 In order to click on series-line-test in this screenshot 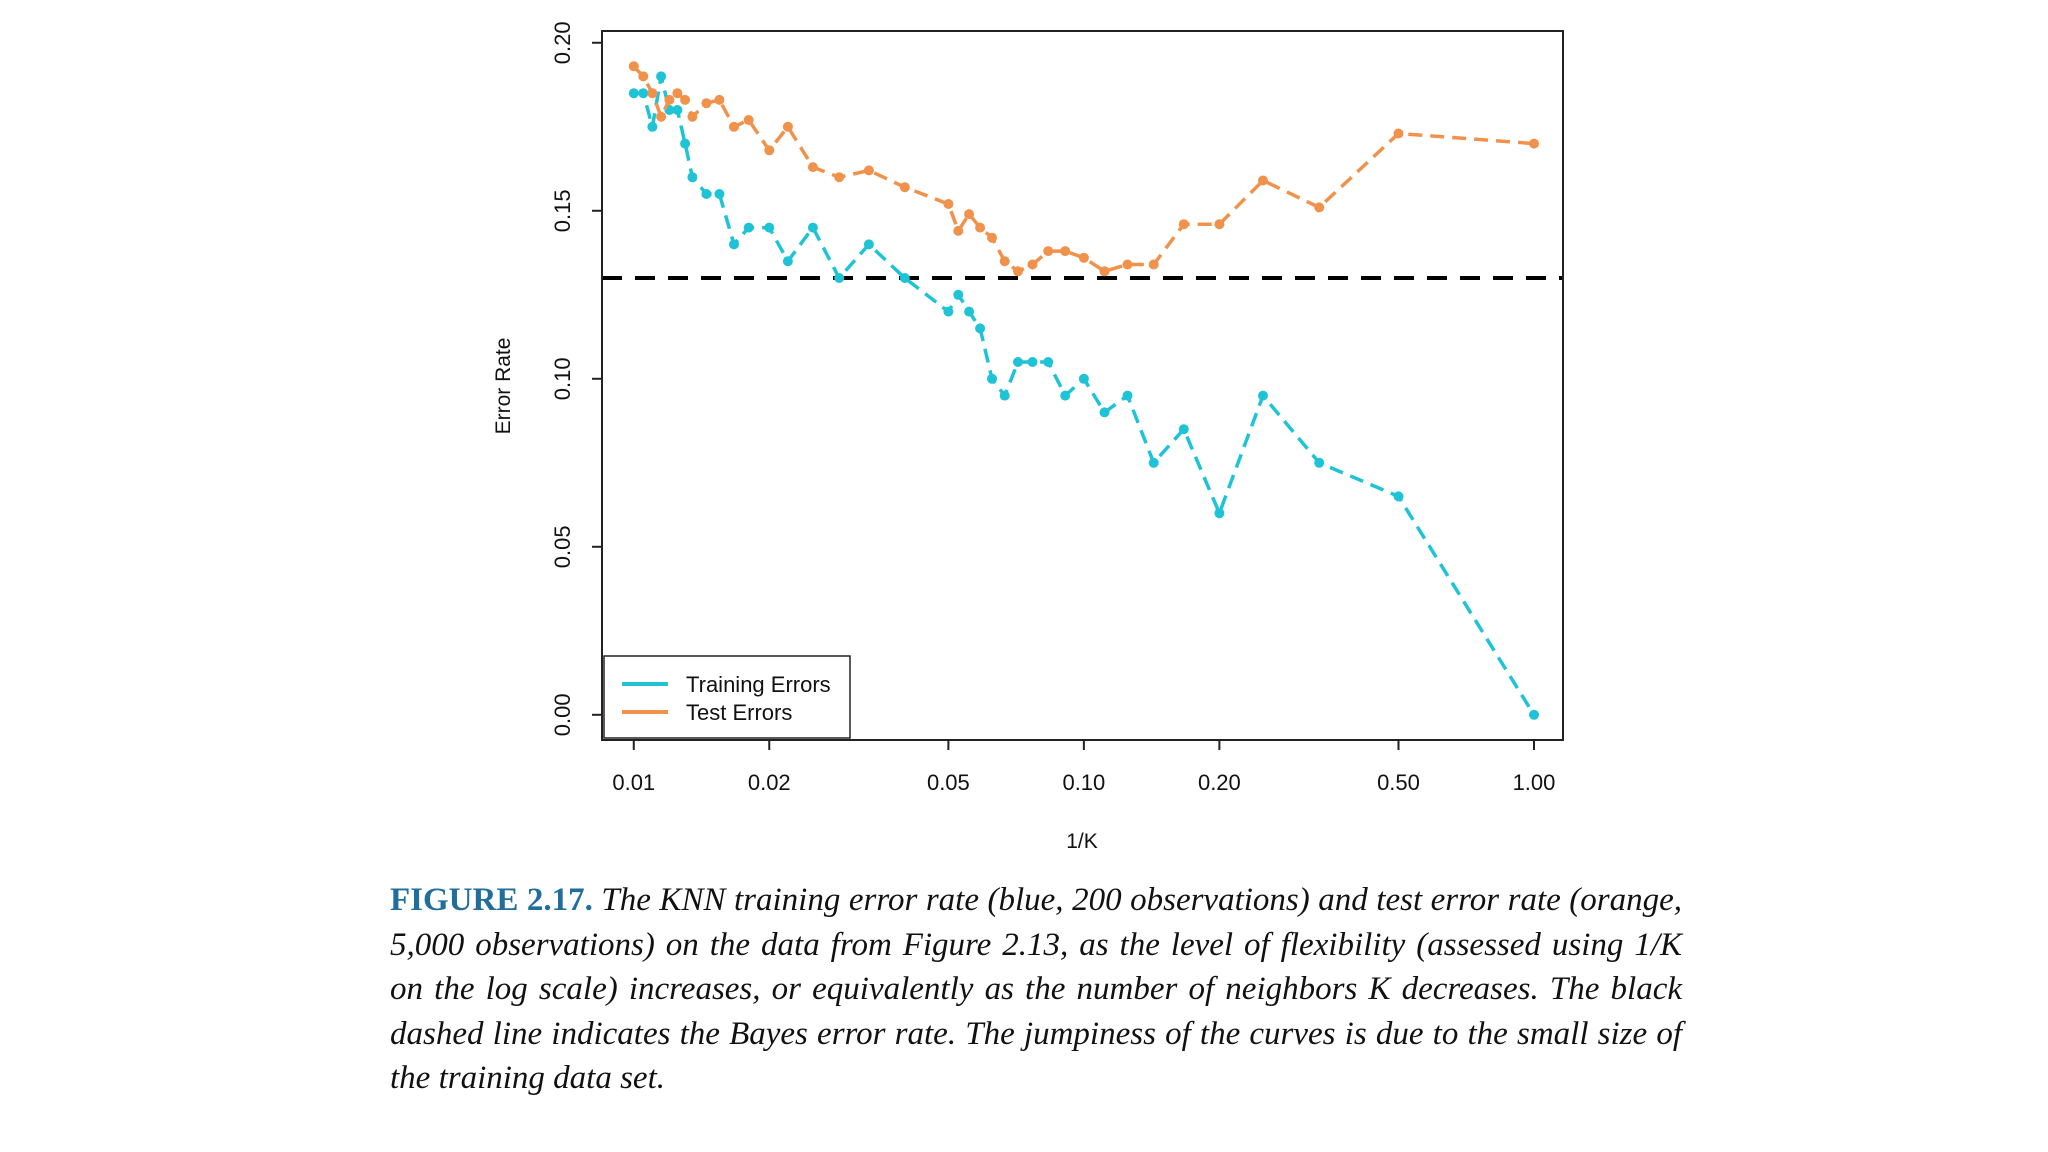, I will do `click(1083, 169)`.